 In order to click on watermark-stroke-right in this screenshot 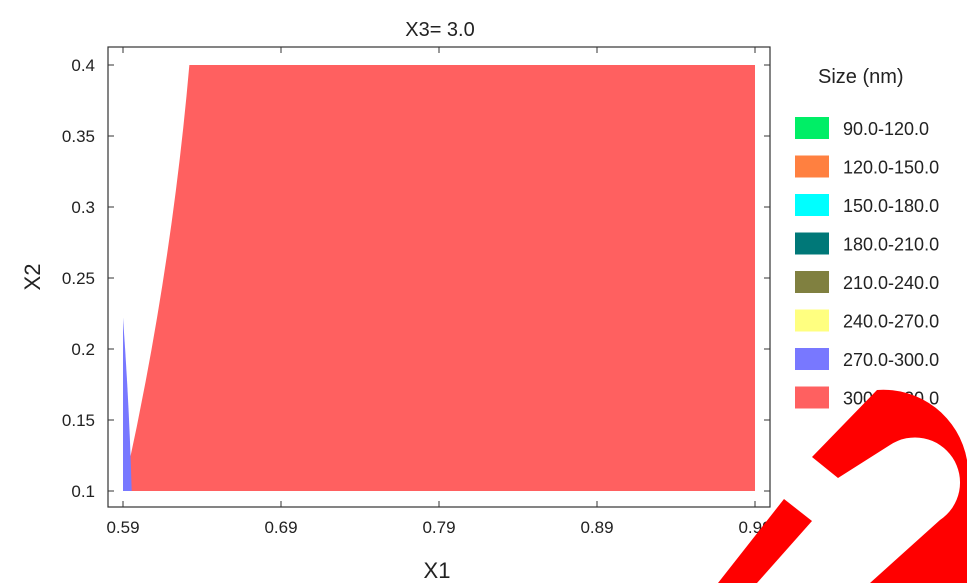, I will do `click(889, 486)`.